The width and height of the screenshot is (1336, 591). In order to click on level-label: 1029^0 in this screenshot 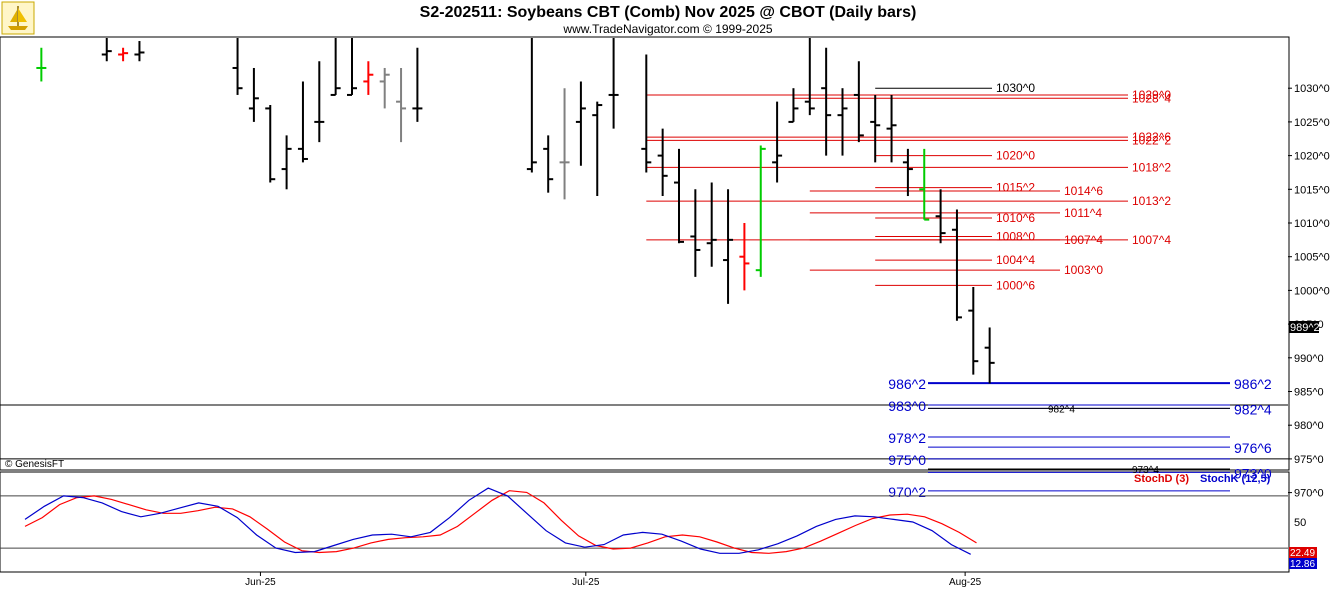, I will do `click(1151, 95)`.